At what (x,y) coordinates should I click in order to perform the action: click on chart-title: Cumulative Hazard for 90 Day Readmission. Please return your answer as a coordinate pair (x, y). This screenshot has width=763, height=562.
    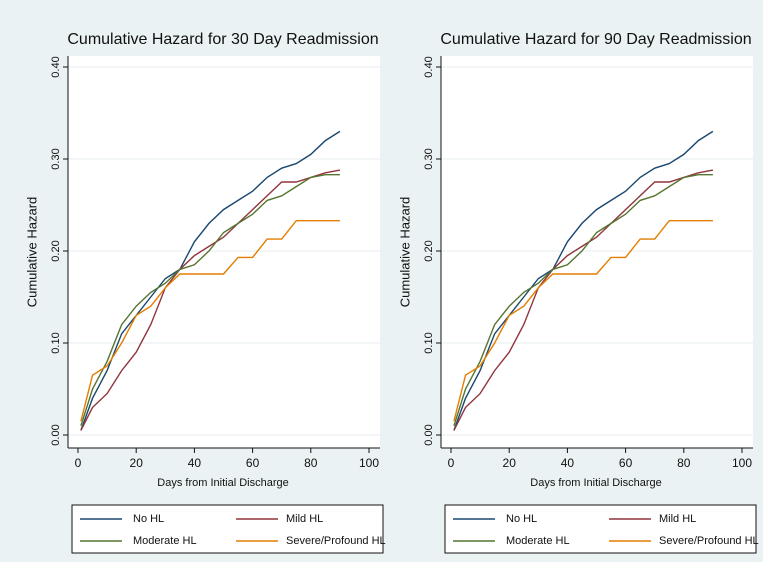
    Looking at the image, I should click on (595, 39).